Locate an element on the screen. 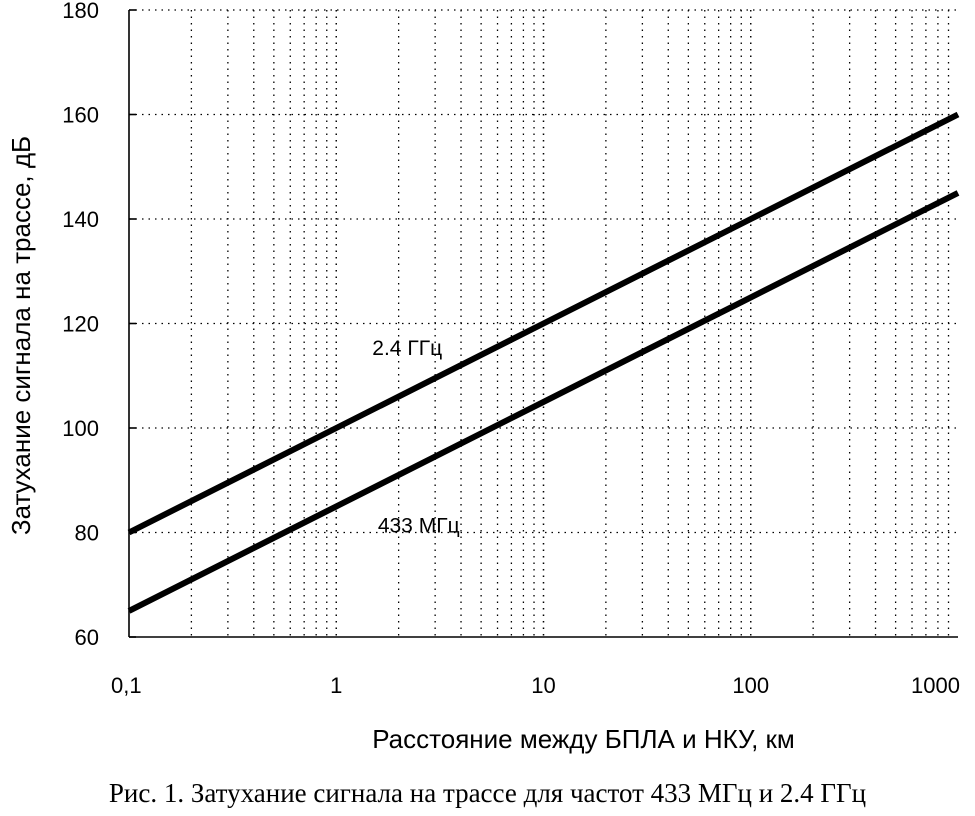 This screenshot has width=975, height=816. y-tick-label: 120 is located at coordinates (80, 324).